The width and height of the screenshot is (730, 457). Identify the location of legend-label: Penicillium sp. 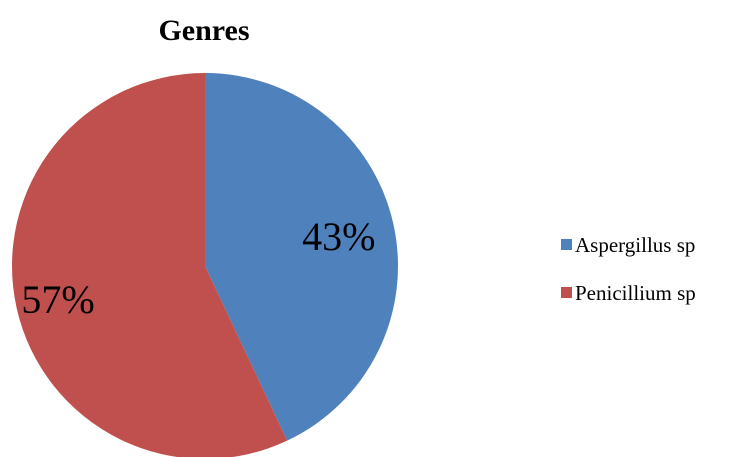
(635, 293).